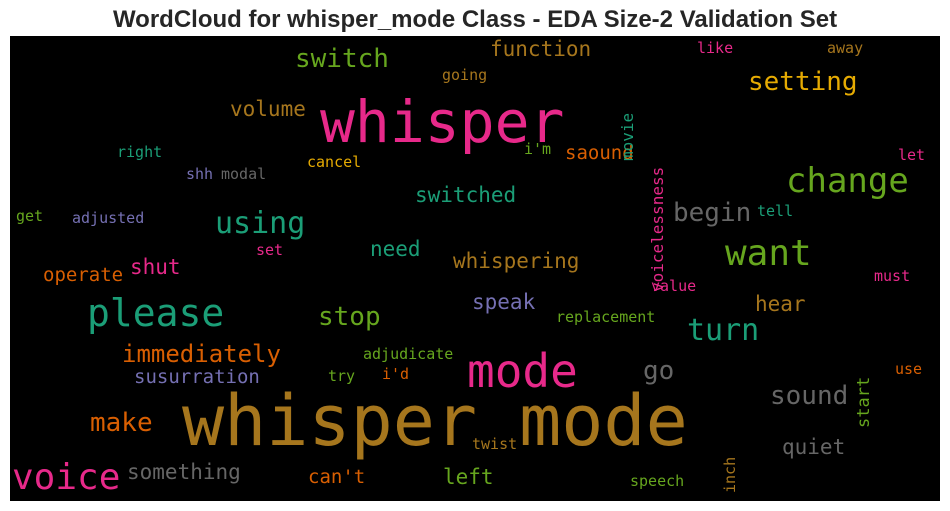  What do you see at coordinates (864, 402) in the screenshot?
I see `word-start: start` at bounding box center [864, 402].